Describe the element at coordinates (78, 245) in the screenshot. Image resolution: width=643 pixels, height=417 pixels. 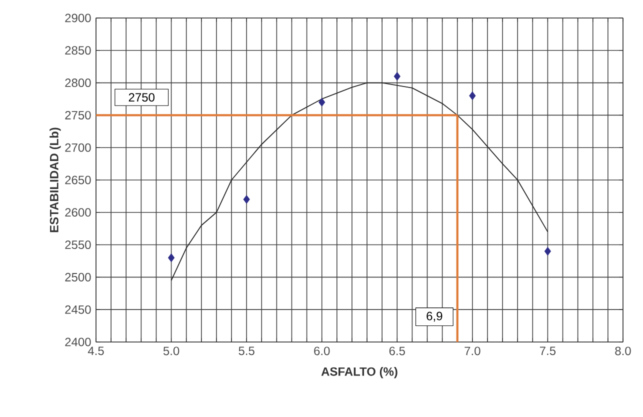
I see `y-tick-label: 2550` at that location.